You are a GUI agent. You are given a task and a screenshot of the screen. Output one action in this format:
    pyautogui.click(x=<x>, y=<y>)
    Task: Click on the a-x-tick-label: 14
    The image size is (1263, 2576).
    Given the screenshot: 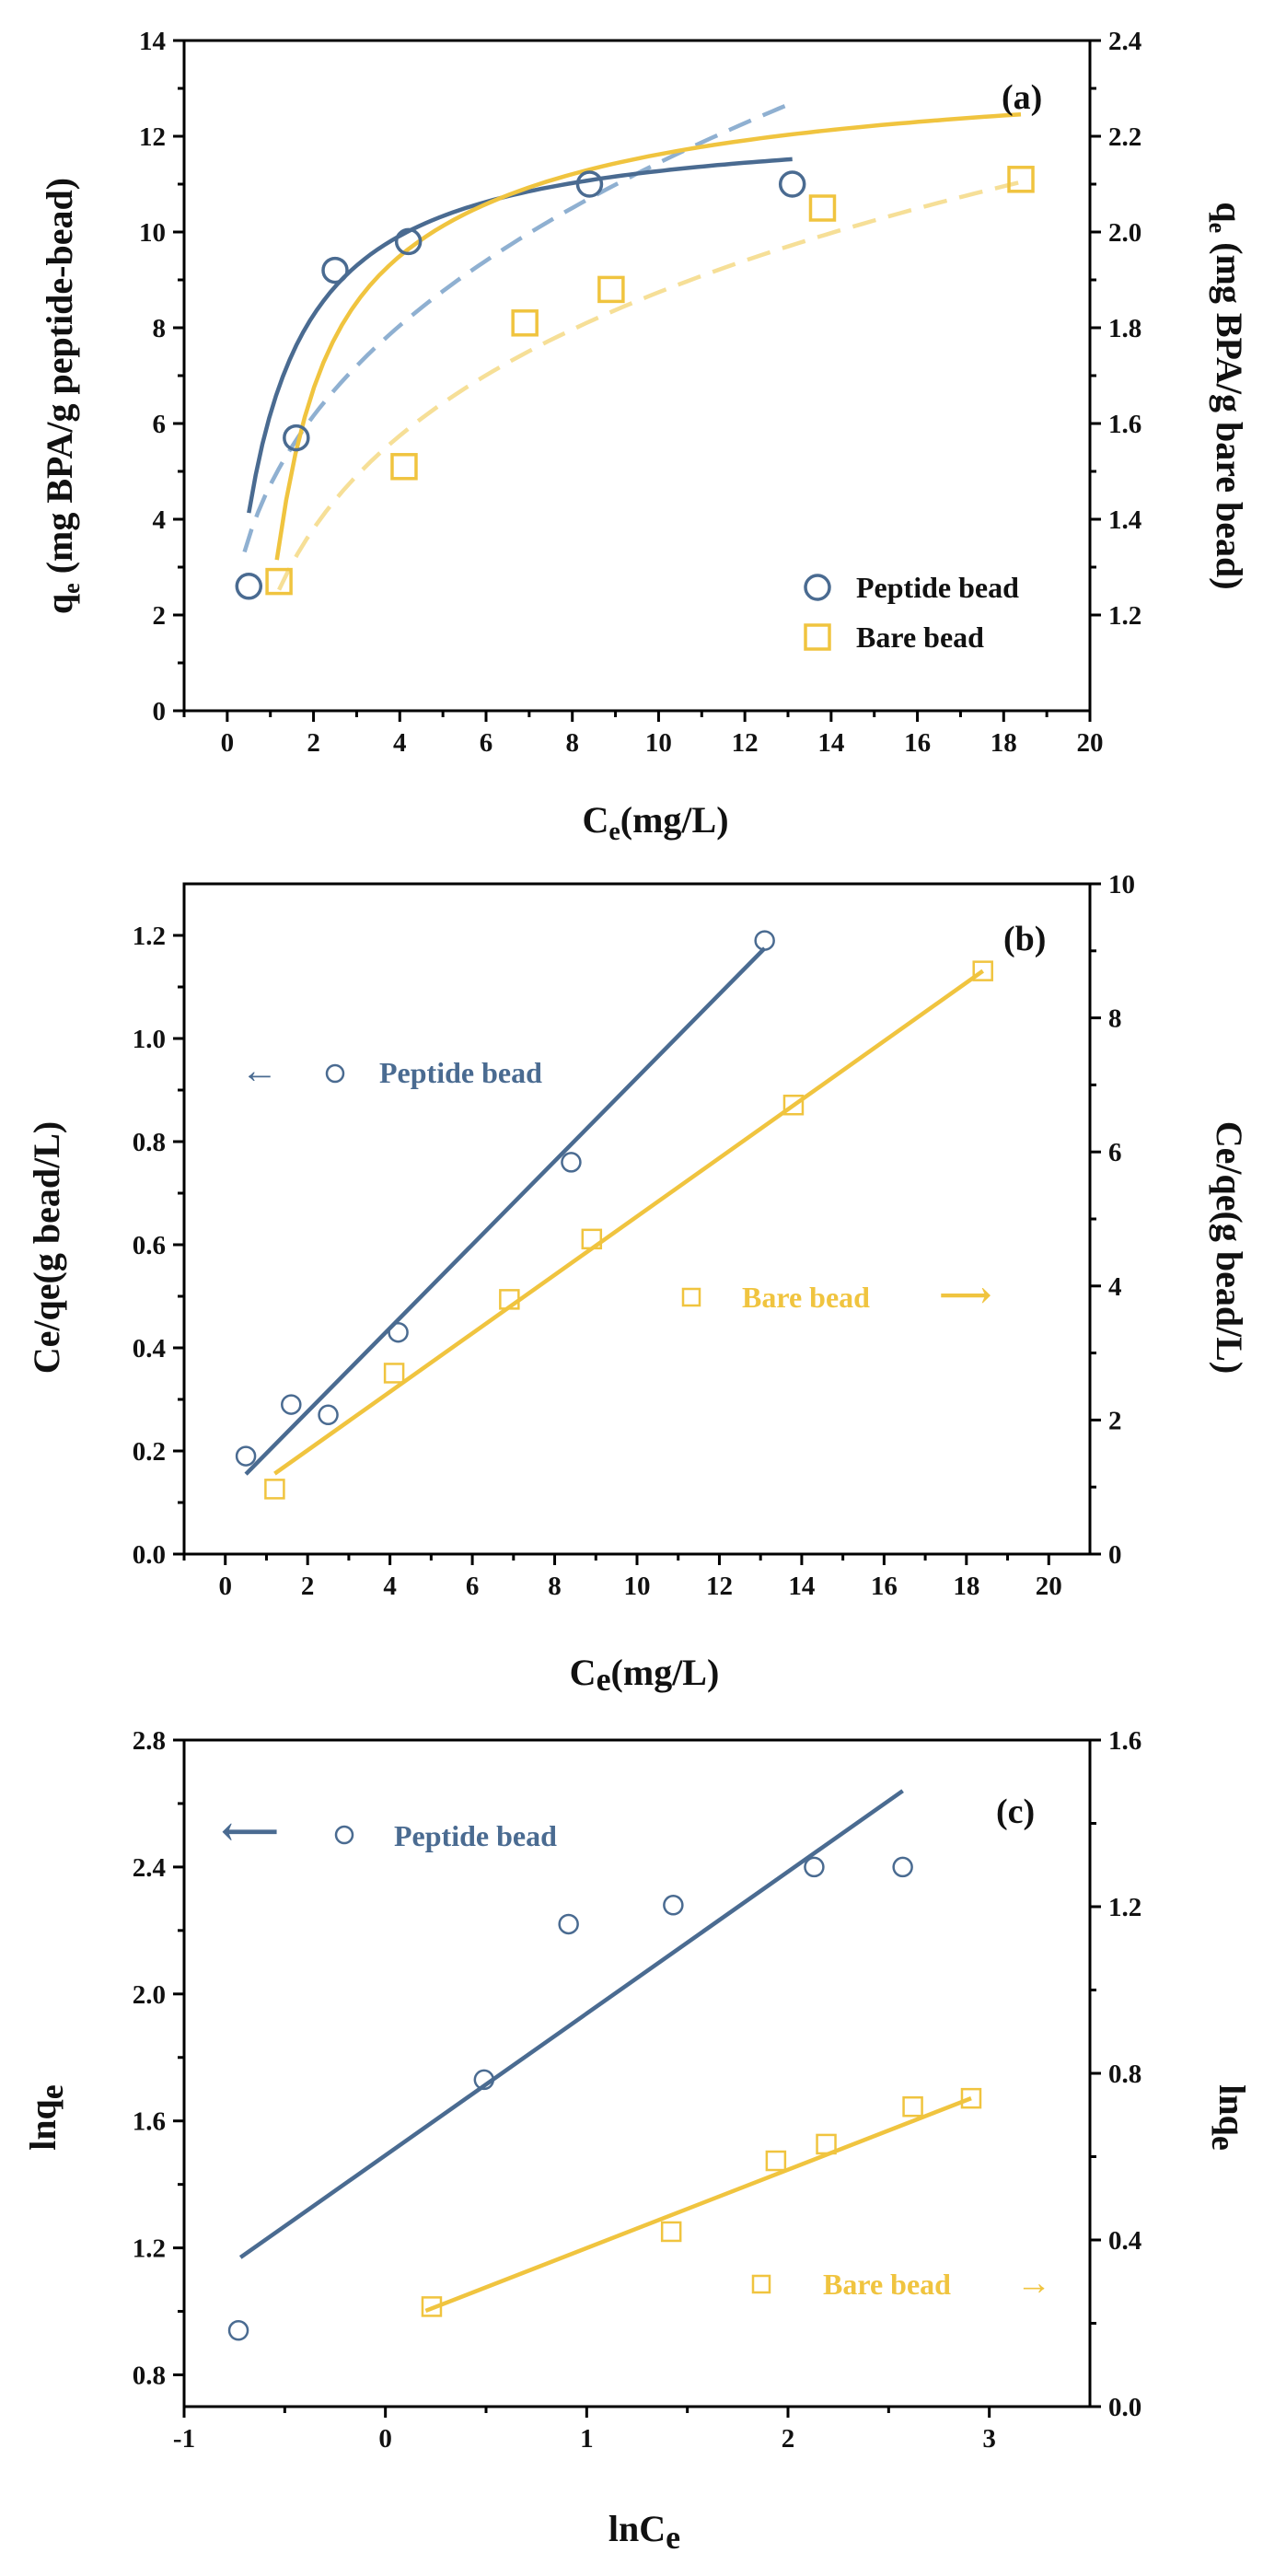 What is the action you would take?
    pyautogui.click(x=830, y=743)
    